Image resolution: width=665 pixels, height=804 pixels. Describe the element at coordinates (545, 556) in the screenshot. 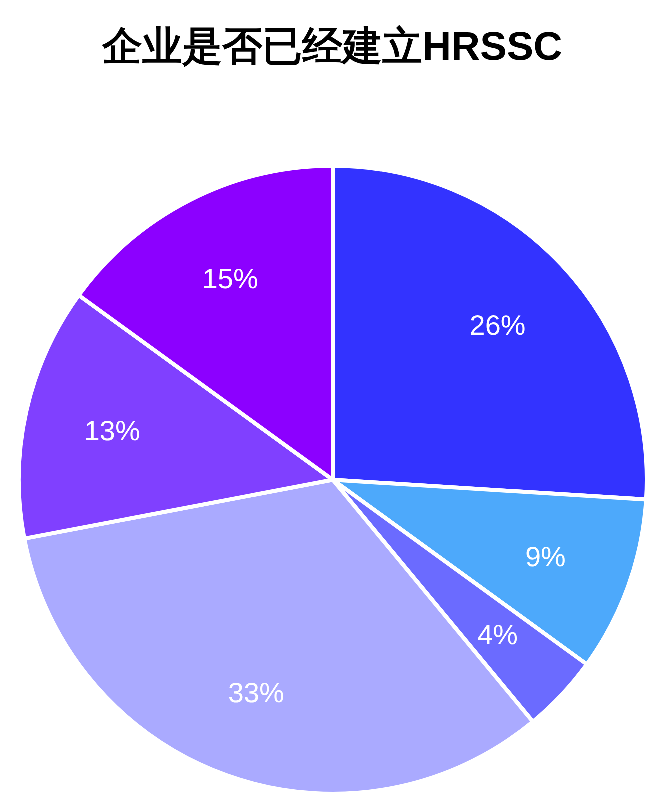

I see `data-label: 9%` at that location.